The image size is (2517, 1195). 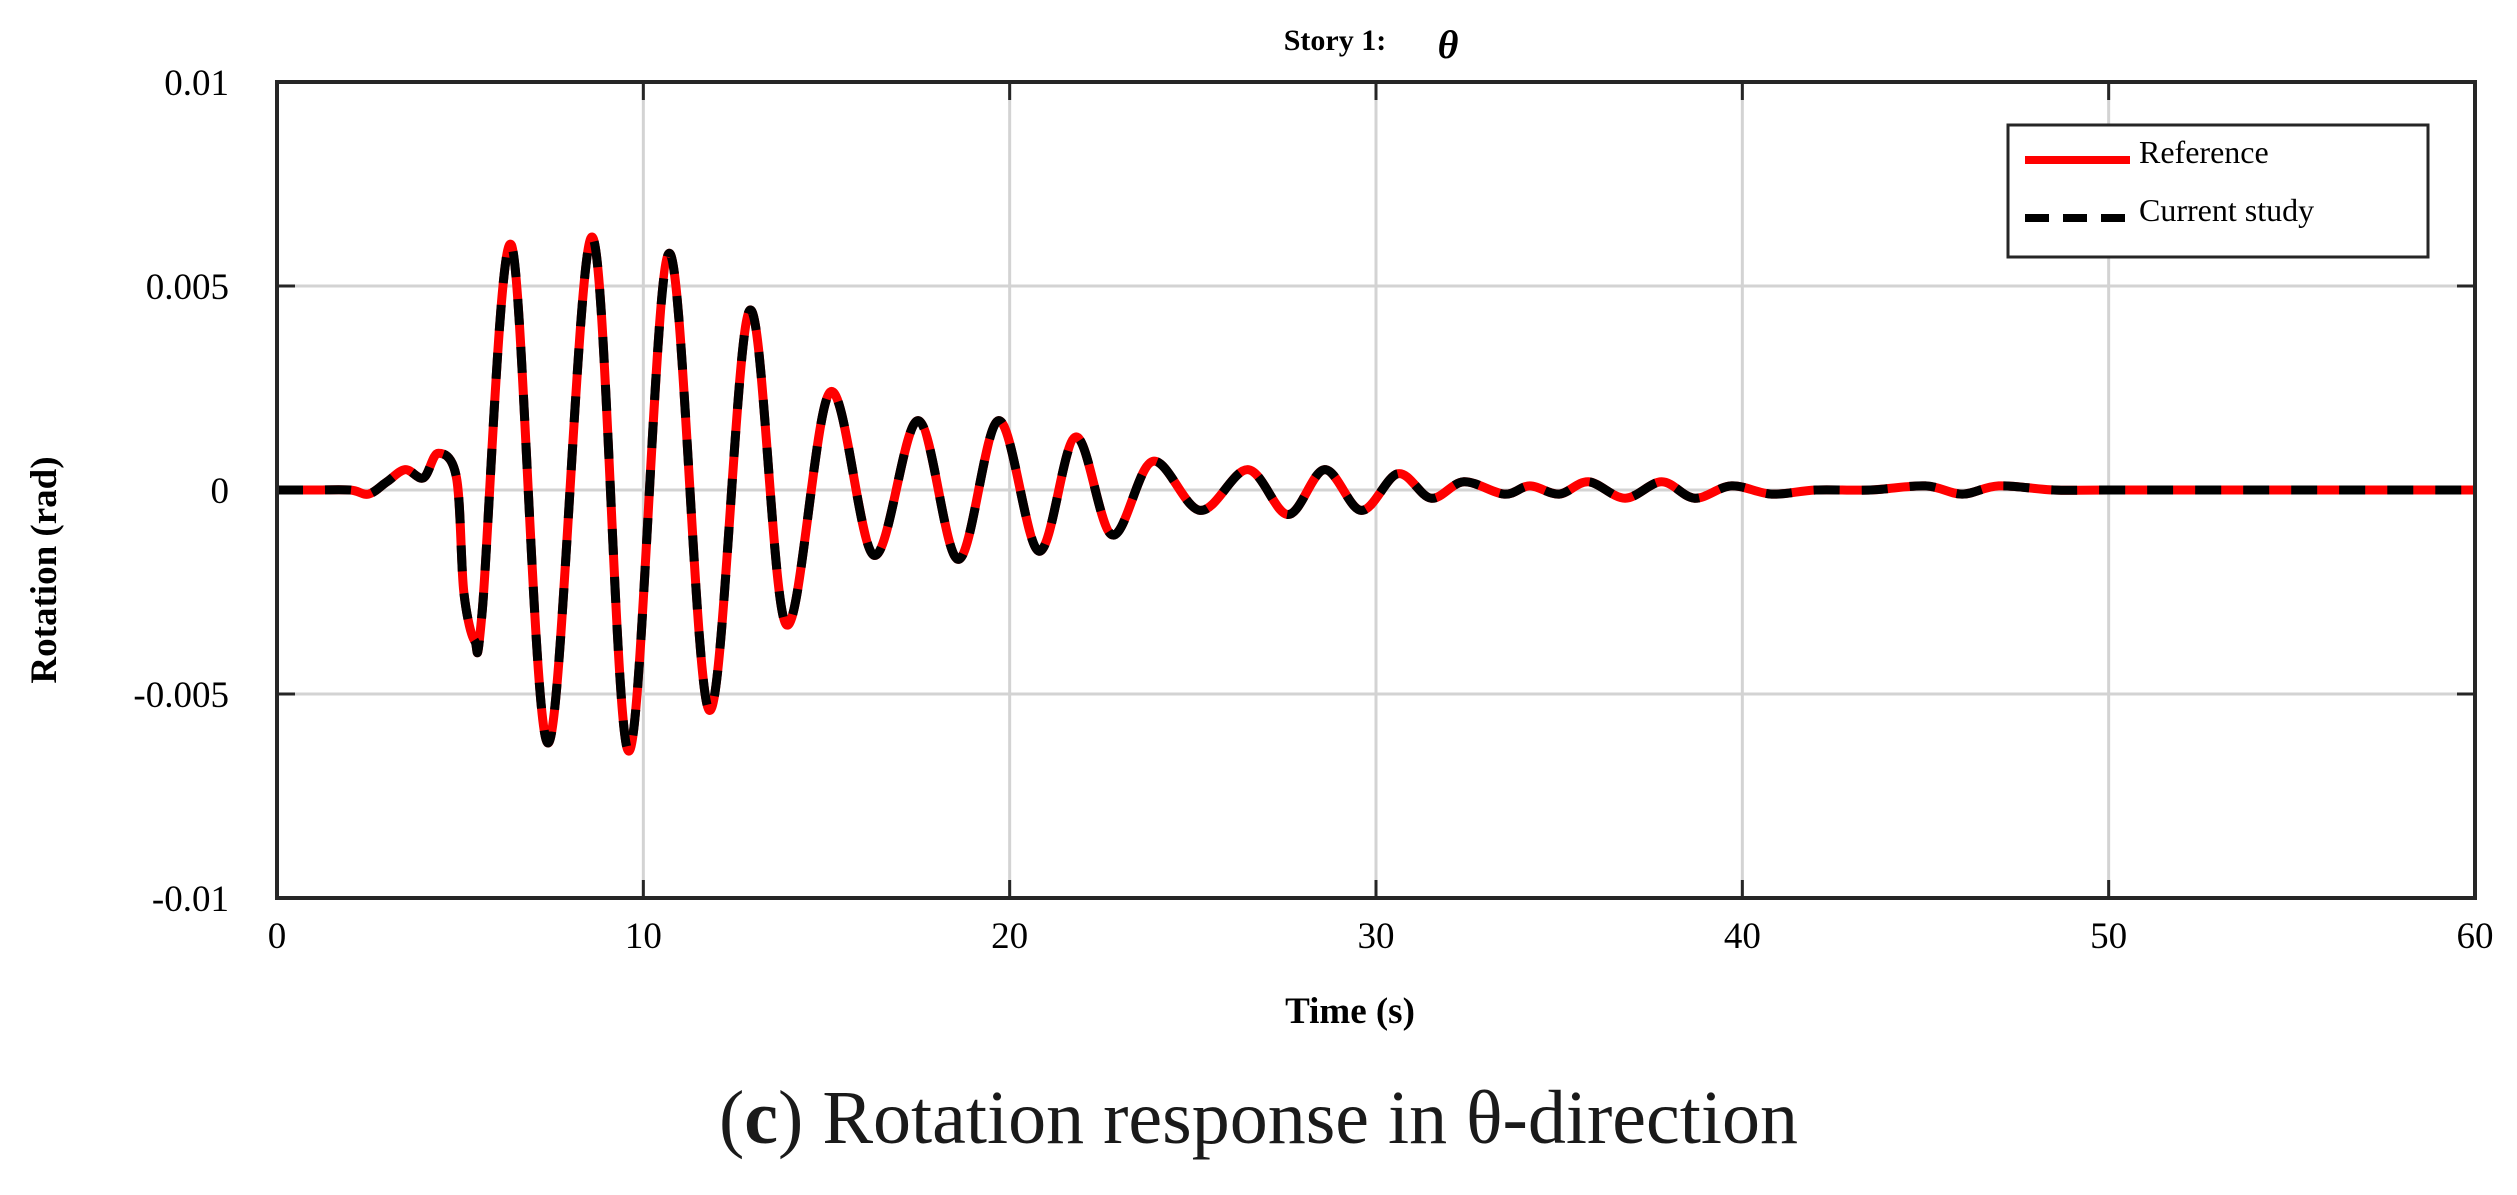 I want to click on y-axis-label: Rotation (rad), so click(x=44, y=569).